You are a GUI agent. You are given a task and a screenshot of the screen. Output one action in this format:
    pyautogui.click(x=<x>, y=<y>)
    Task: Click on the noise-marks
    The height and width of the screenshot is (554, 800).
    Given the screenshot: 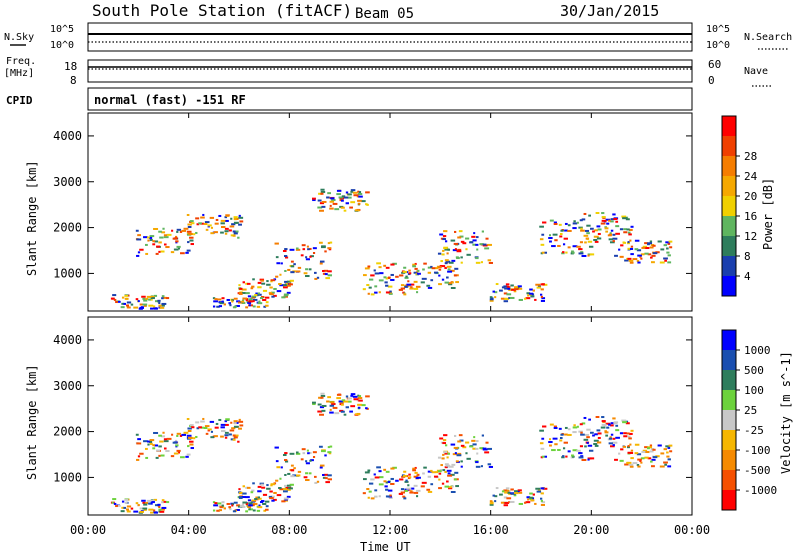 What is the action you would take?
    pyautogui.click(x=390, y=38)
    